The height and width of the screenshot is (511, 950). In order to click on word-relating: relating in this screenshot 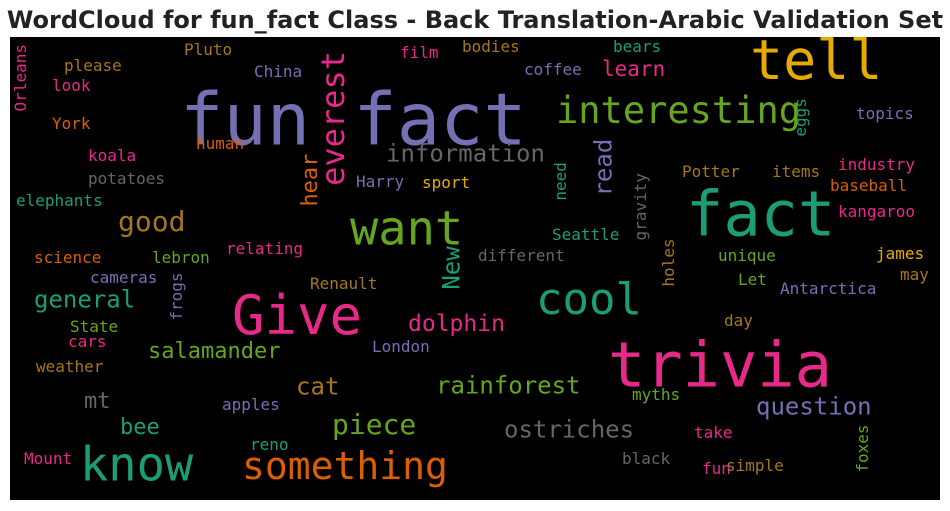, I will do `click(264, 248)`.